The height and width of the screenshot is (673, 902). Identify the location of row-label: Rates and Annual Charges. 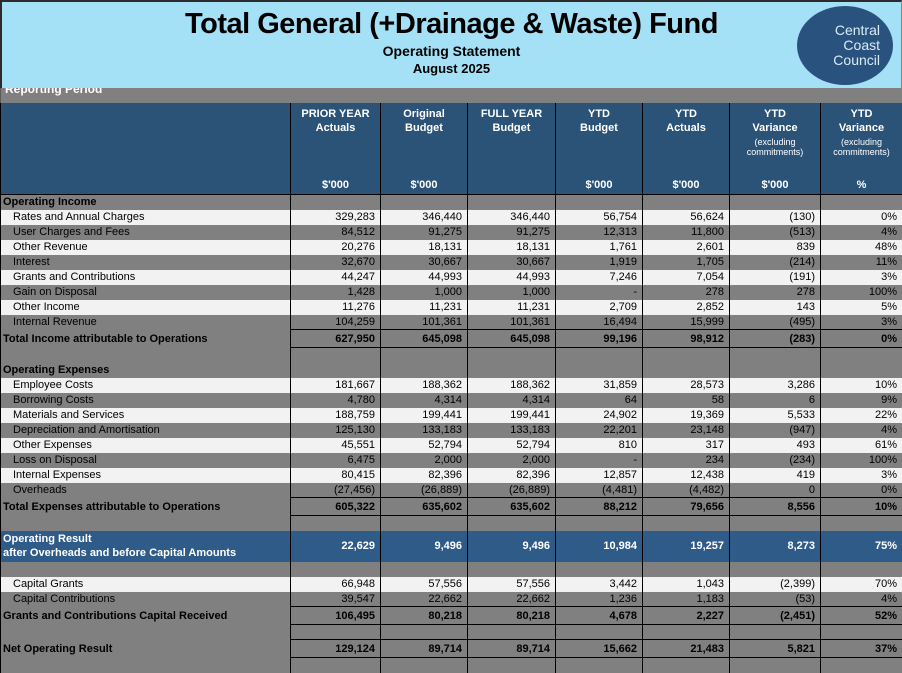
(146, 217).